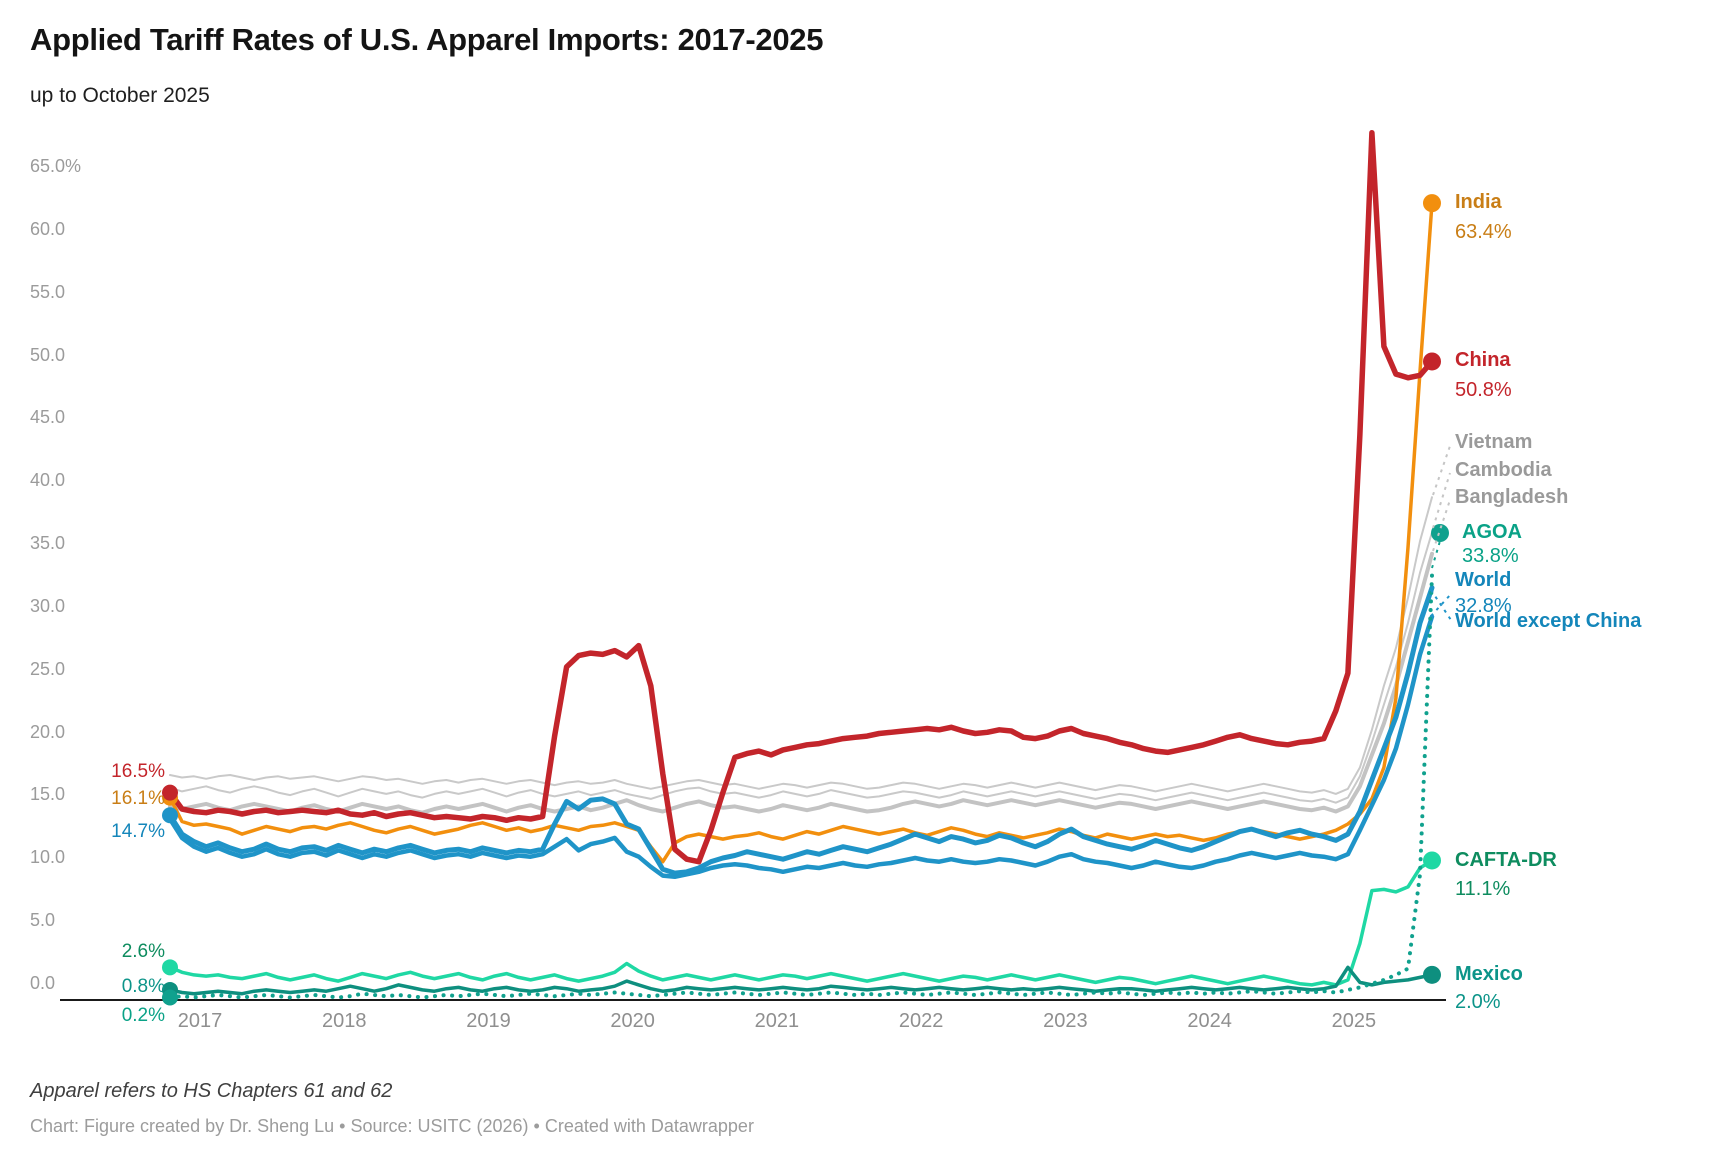 This screenshot has height=1164, width=1724. Describe the element at coordinates (1440, 533) in the screenshot. I see `series-end-dot-agoa` at that location.